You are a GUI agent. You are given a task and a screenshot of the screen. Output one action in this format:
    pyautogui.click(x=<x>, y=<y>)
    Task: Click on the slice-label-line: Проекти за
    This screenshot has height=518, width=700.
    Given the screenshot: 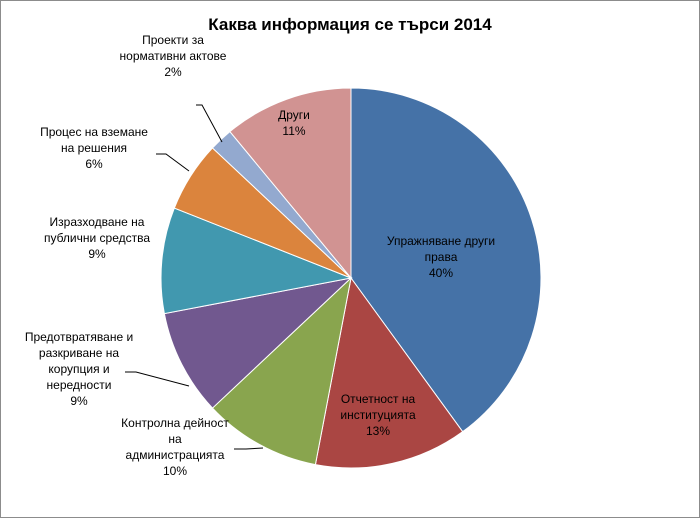 What is the action you would take?
    pyautogui.click(x=173, y=40)
    